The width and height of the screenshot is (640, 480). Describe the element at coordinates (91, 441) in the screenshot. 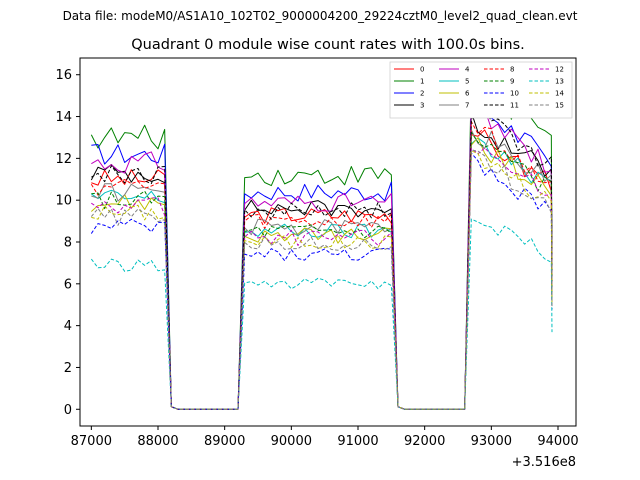

I see `x-tick-label: 87000` at that location.